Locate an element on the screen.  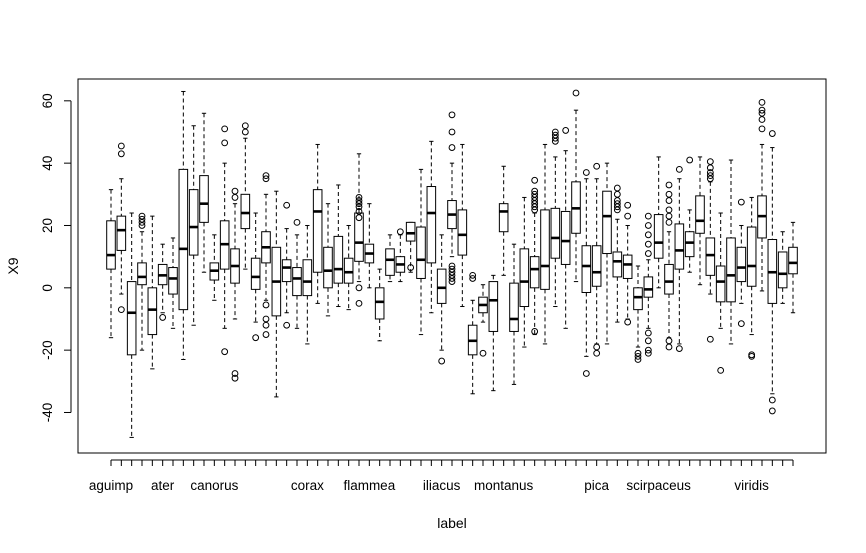
y-tick-label: 20 is located at coordinates (47, 225).